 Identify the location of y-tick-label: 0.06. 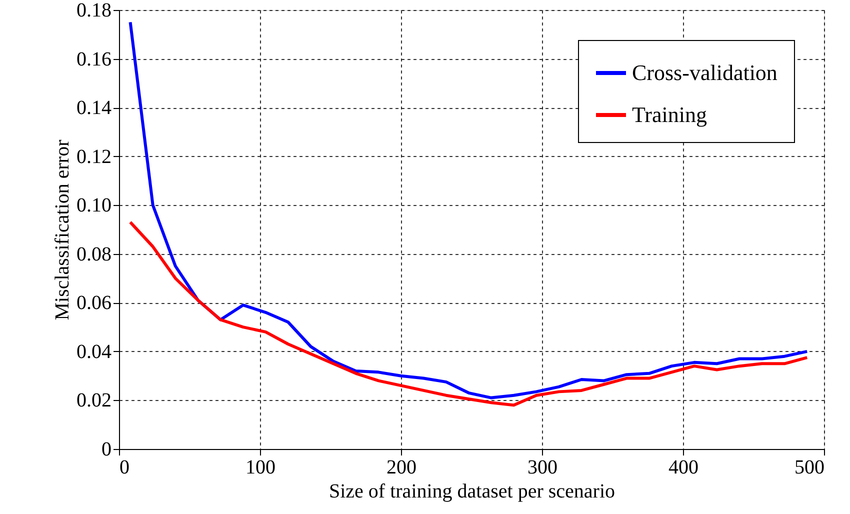
(94, 303).